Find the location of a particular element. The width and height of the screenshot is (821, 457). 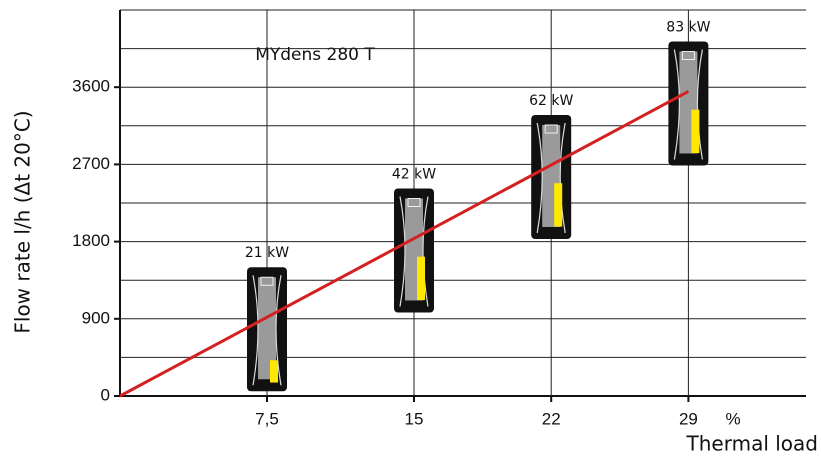

annotation: 83 kW is located at coordinates (688, 27).